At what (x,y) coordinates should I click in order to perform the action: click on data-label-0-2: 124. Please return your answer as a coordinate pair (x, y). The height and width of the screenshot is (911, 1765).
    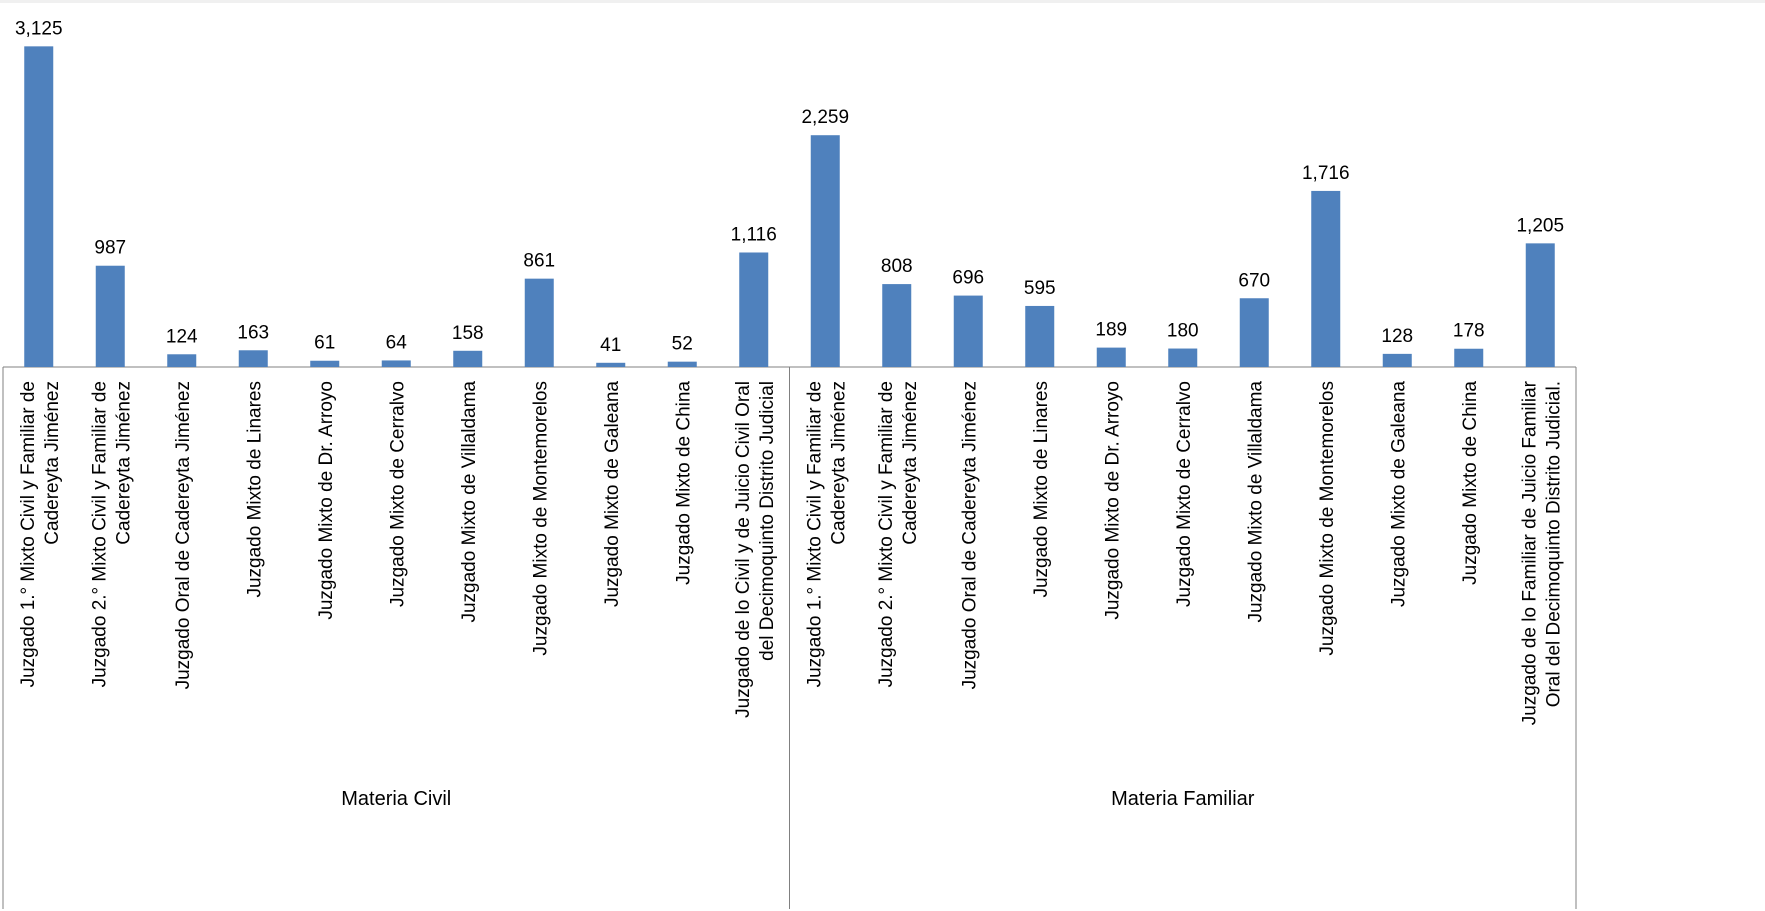
    Looking at the image, I should click on (182, 336).